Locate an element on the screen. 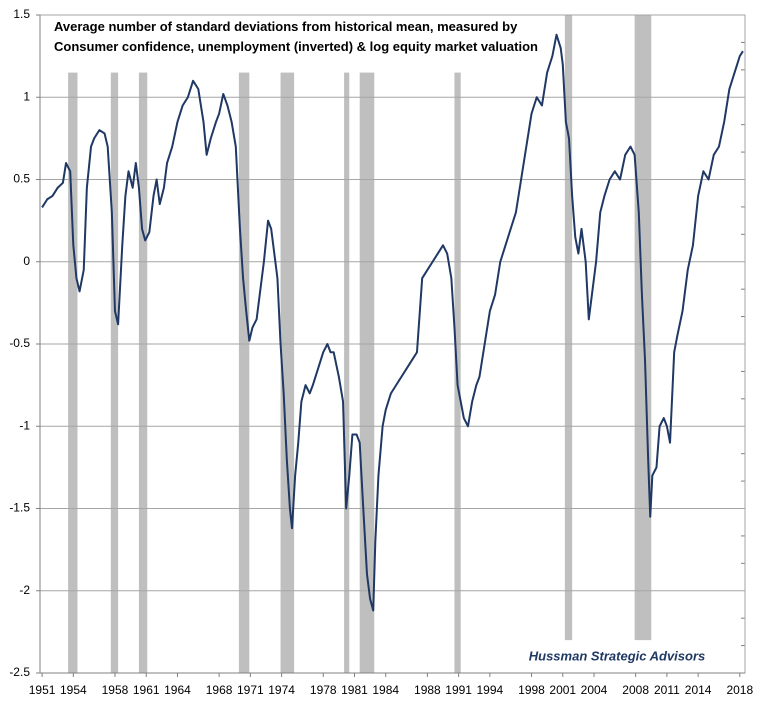 Image resolution: width=760 pixels, height=708 pixels. x-tick-label: 1968 is located at coordinates (219, 690).